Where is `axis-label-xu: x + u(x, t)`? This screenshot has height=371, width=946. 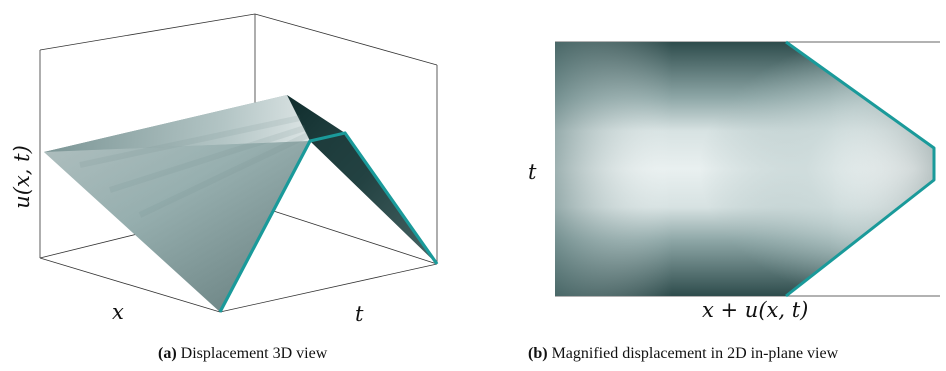 axis-label-xu: x + u(x, t) is located at coordinates (755, 310).